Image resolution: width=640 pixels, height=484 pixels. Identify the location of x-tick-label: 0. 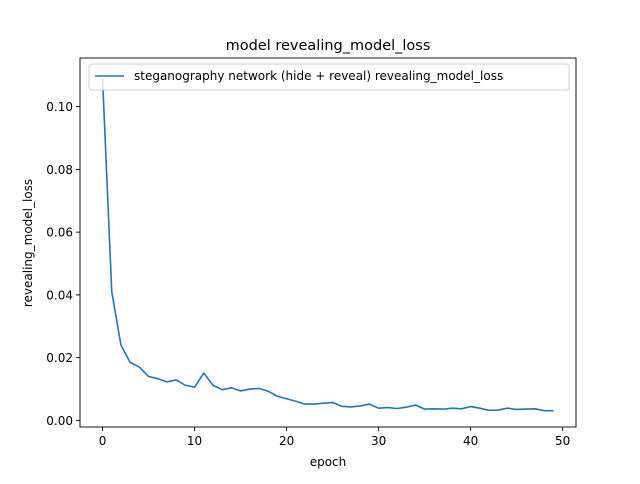
(103, 441).